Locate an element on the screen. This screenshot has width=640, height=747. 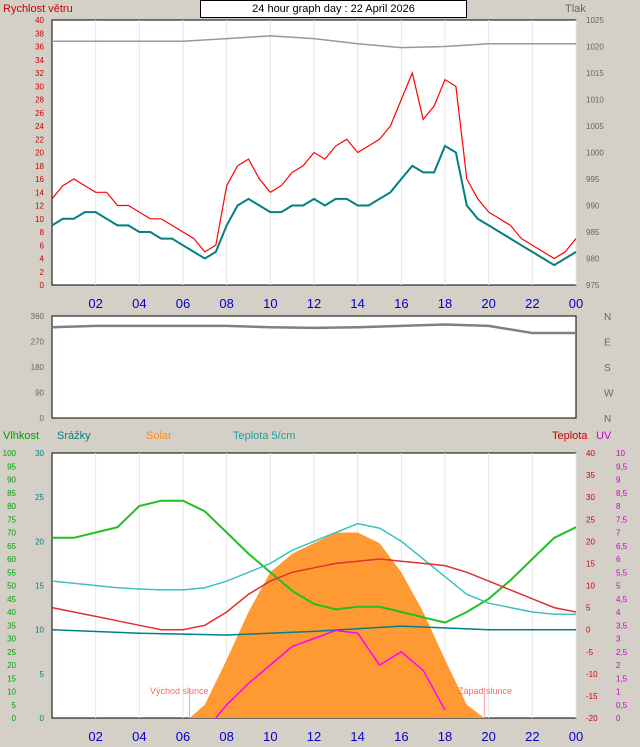
wind-xtick: 08 is located at coordinates (226, 303).